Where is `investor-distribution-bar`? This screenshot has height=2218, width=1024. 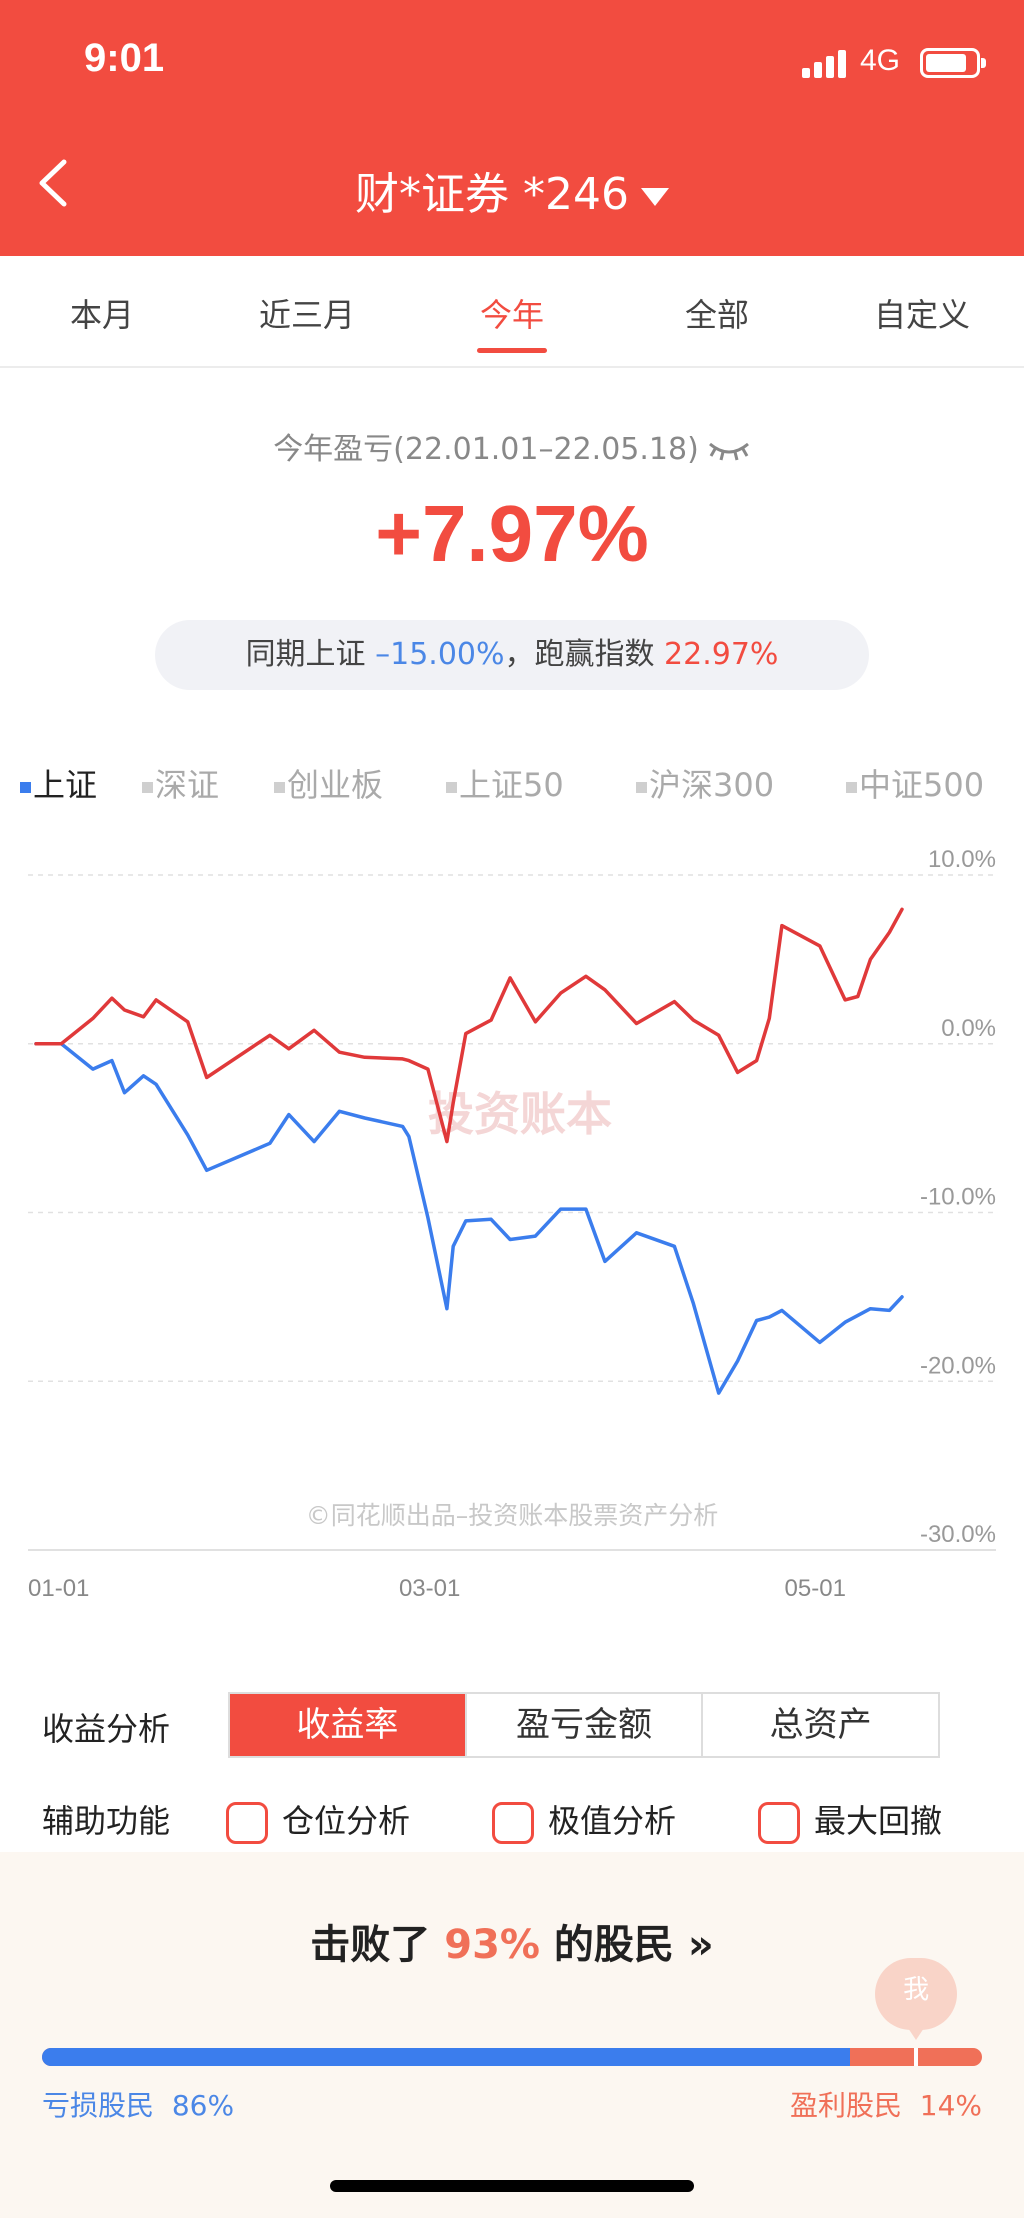 investor-distribution-bar is located at coordinates (512, 2057).